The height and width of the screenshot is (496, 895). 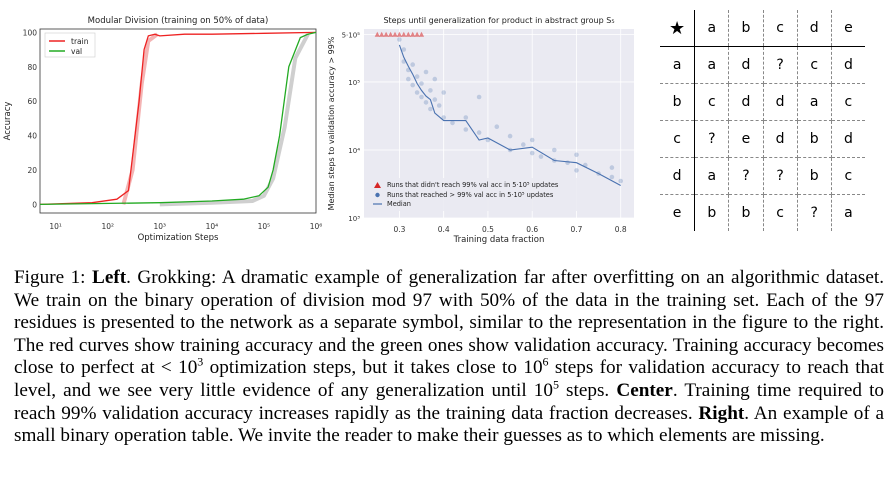 I want to click on ytick-label: 80, so click(x=32, y=67).